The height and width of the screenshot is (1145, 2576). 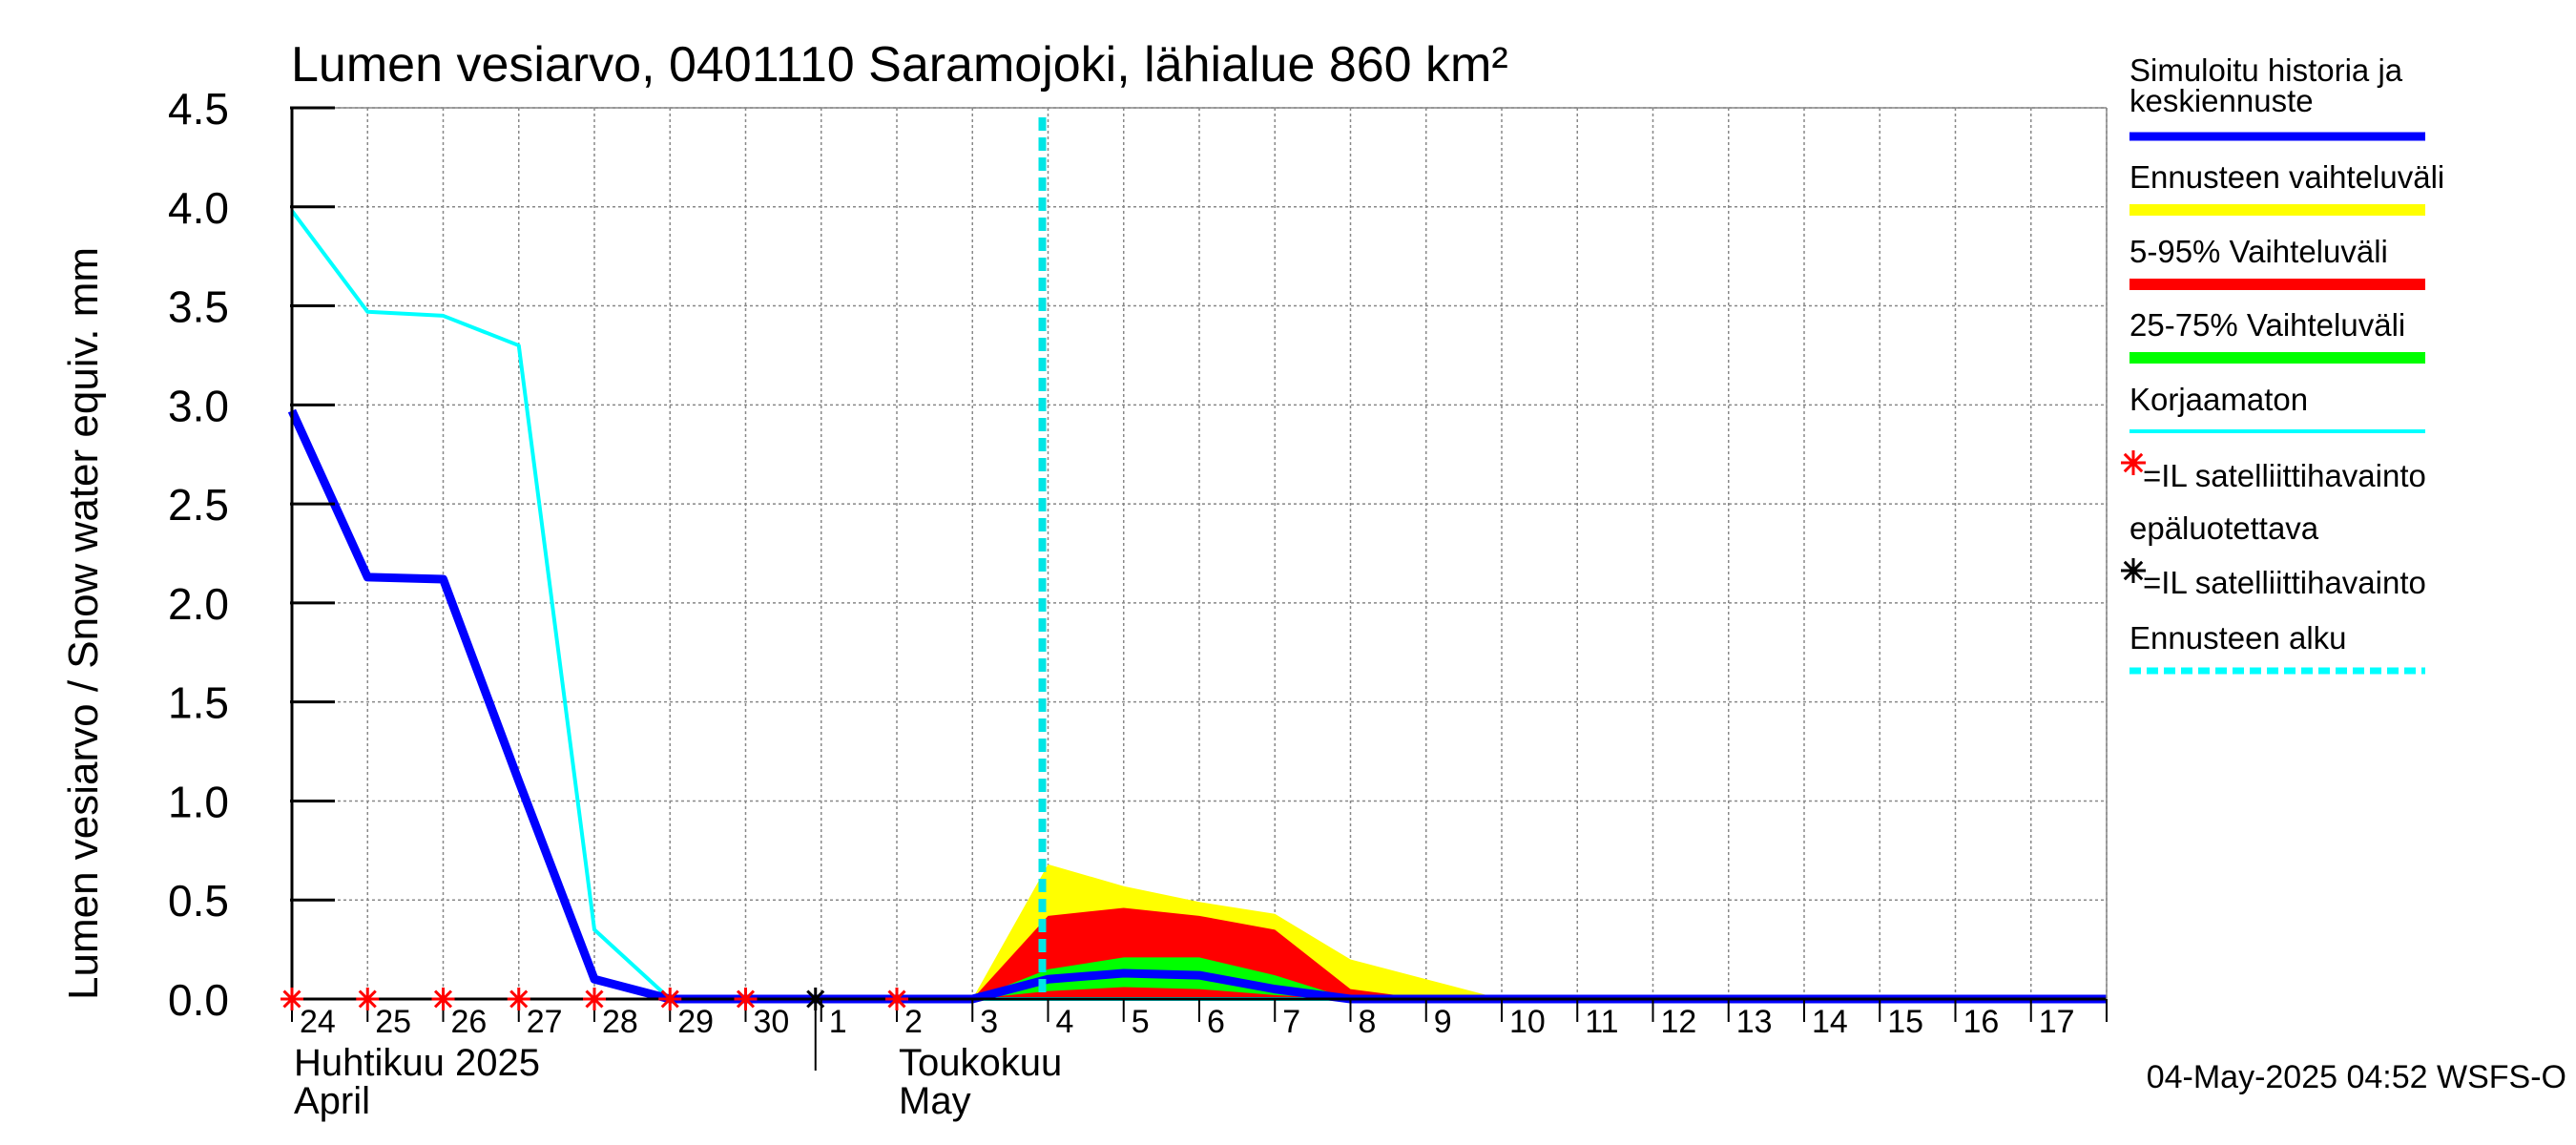 What do you see at coordinates (2286, 177) in the screenshot?
I see `legend-label: Ennusteen vaihteluväli` at bounding box center [2286, 177].